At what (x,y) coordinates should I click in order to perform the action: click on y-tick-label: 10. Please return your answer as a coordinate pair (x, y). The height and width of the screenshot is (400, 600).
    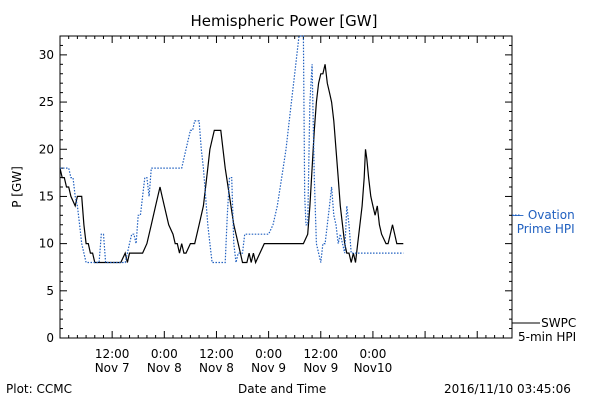
    Looking at the image, I should click on (46, 244).